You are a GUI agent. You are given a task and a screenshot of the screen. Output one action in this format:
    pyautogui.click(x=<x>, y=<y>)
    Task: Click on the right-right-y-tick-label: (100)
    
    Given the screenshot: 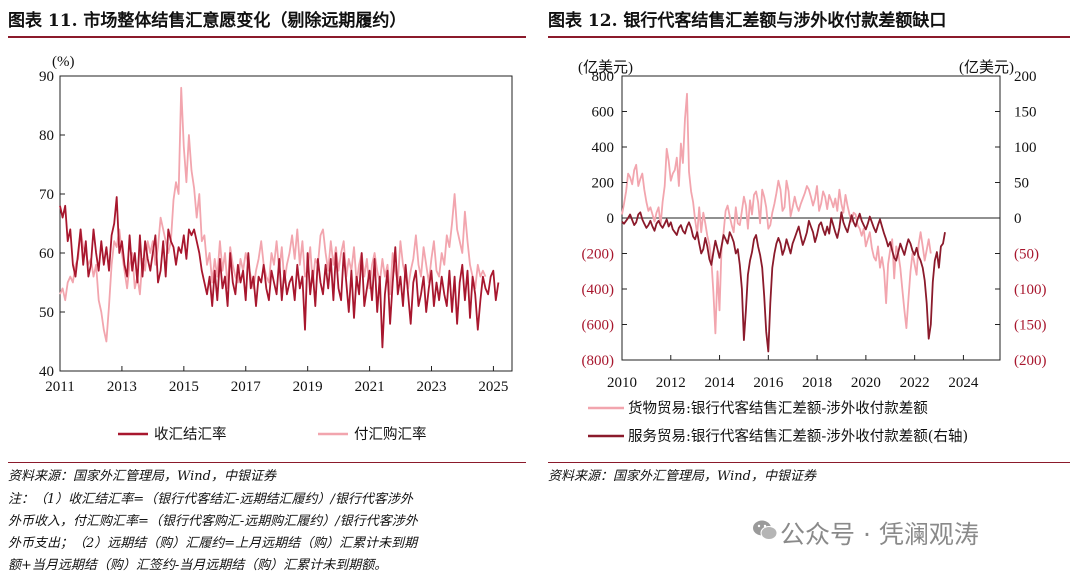 What is the action you would take?
    pyautogui.click(x=1030, y=290)
    